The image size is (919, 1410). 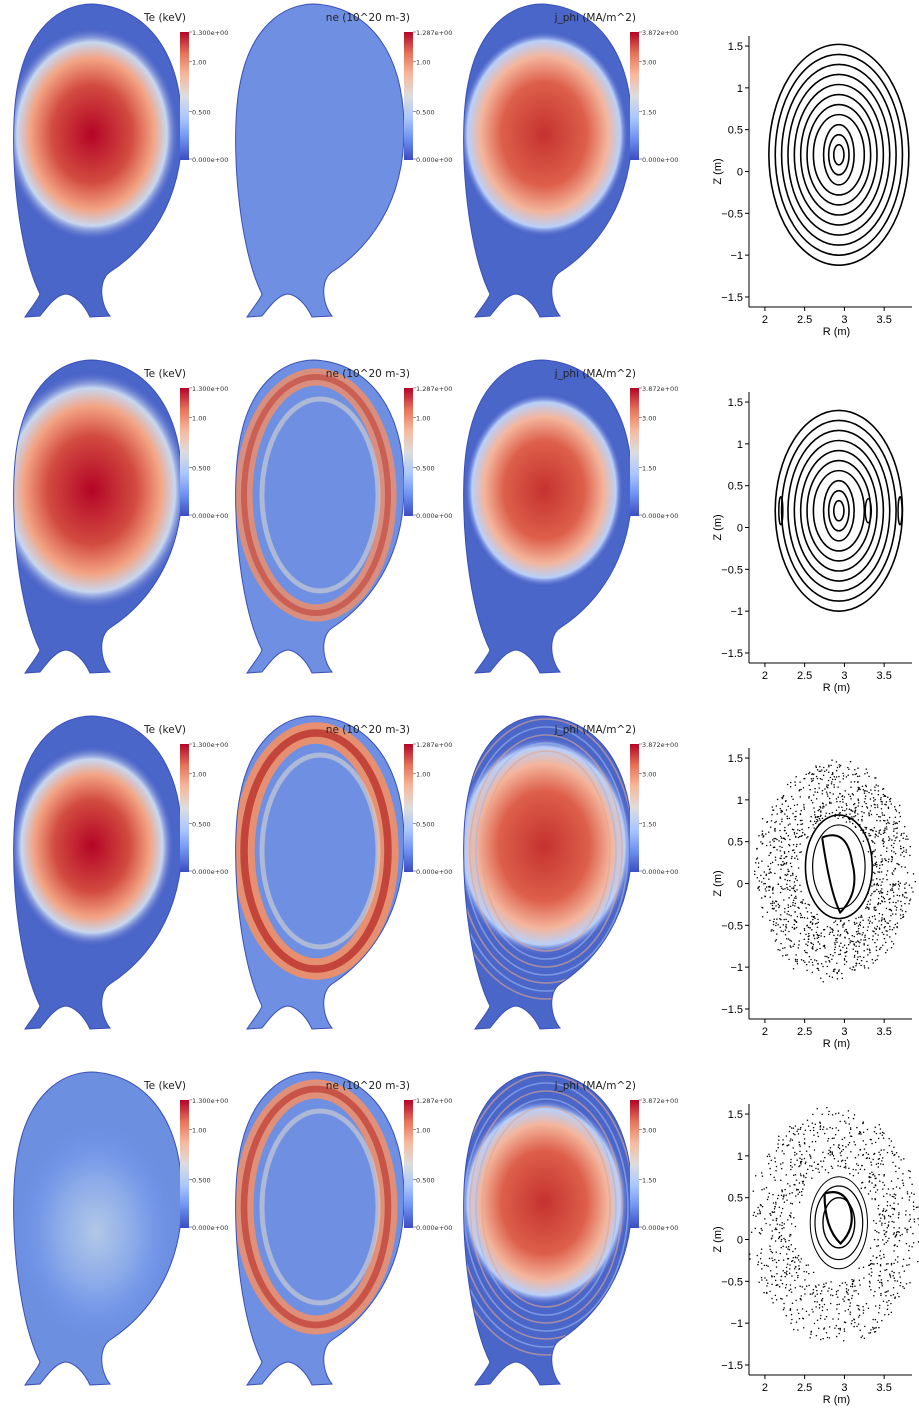 What do you see at coordinates (736, 256) in the screenshot?
I see `y-tick-label: −1` at bounding box center [736, 256].